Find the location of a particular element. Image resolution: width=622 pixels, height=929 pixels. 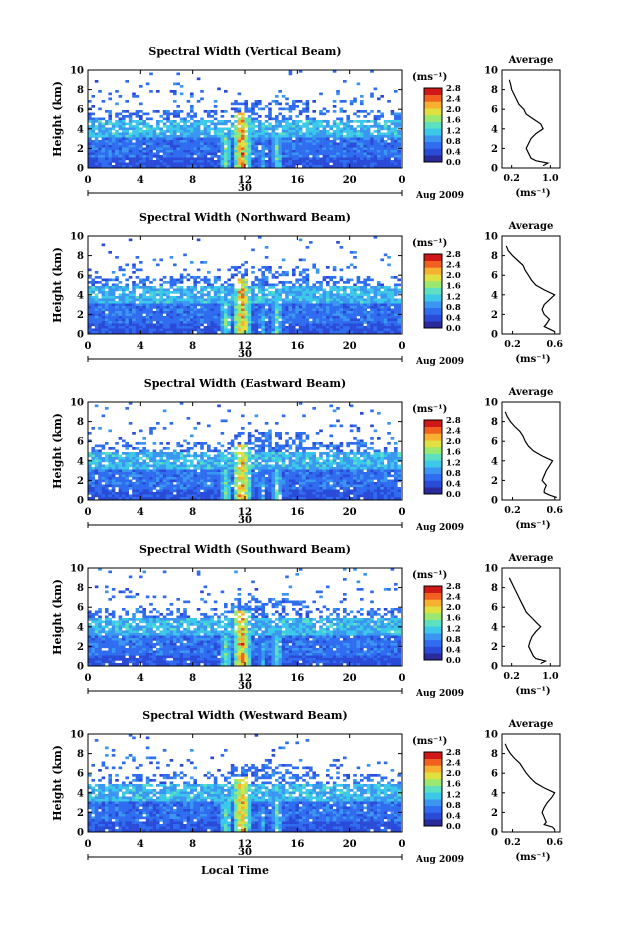

y-axis-label: Height (km) is located at coordinates (57, 285).